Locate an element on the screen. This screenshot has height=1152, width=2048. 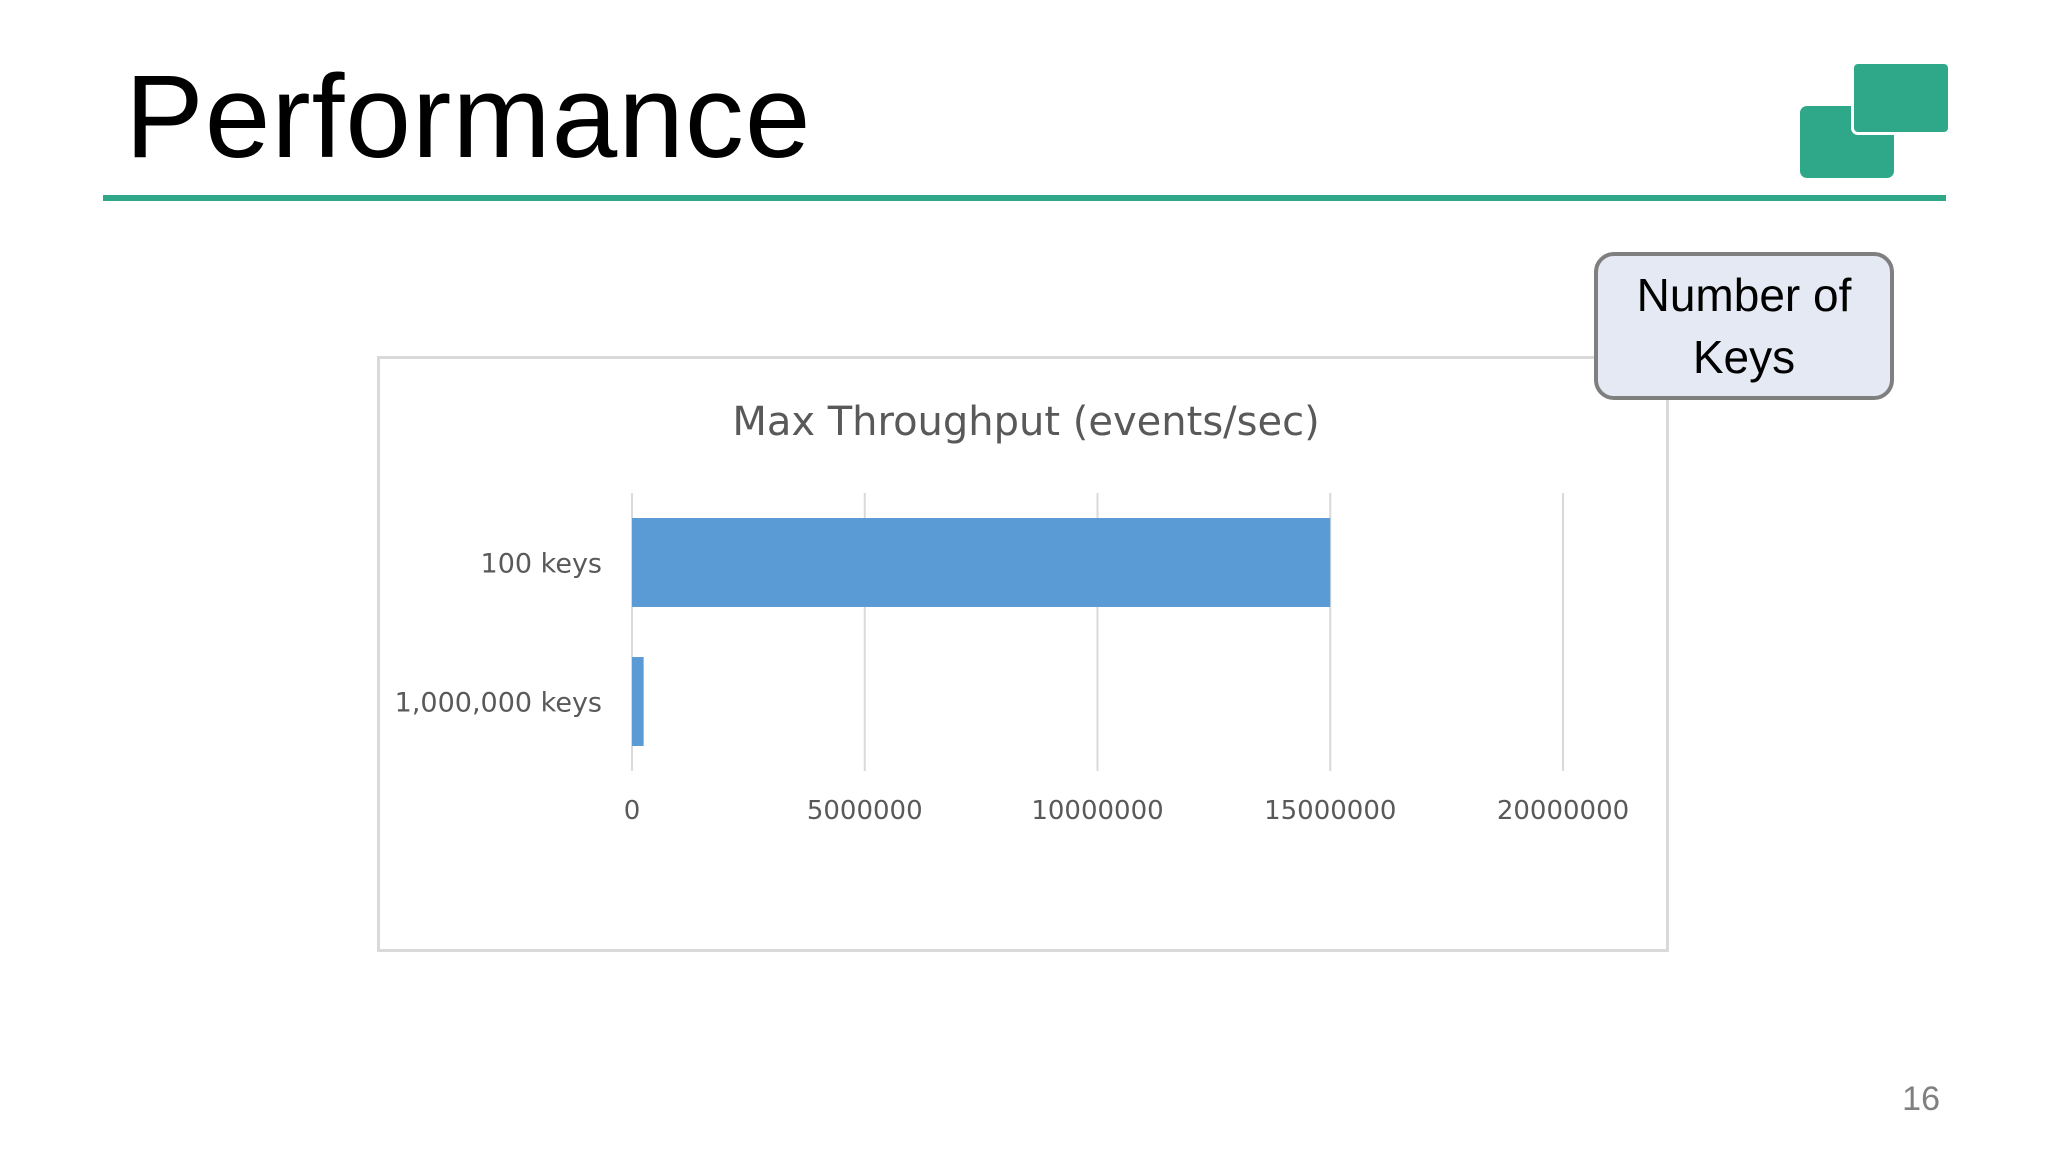
x-tick-label: 15000000 is located at coordinates (1330, 811).